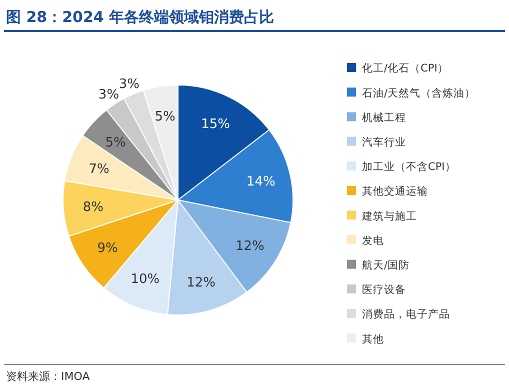 The height and width of the screenshot is (387, 509). Describe the element at coordinates (384, 289) in the screenshot. I see `legend-label: 医疗设备` at that location.